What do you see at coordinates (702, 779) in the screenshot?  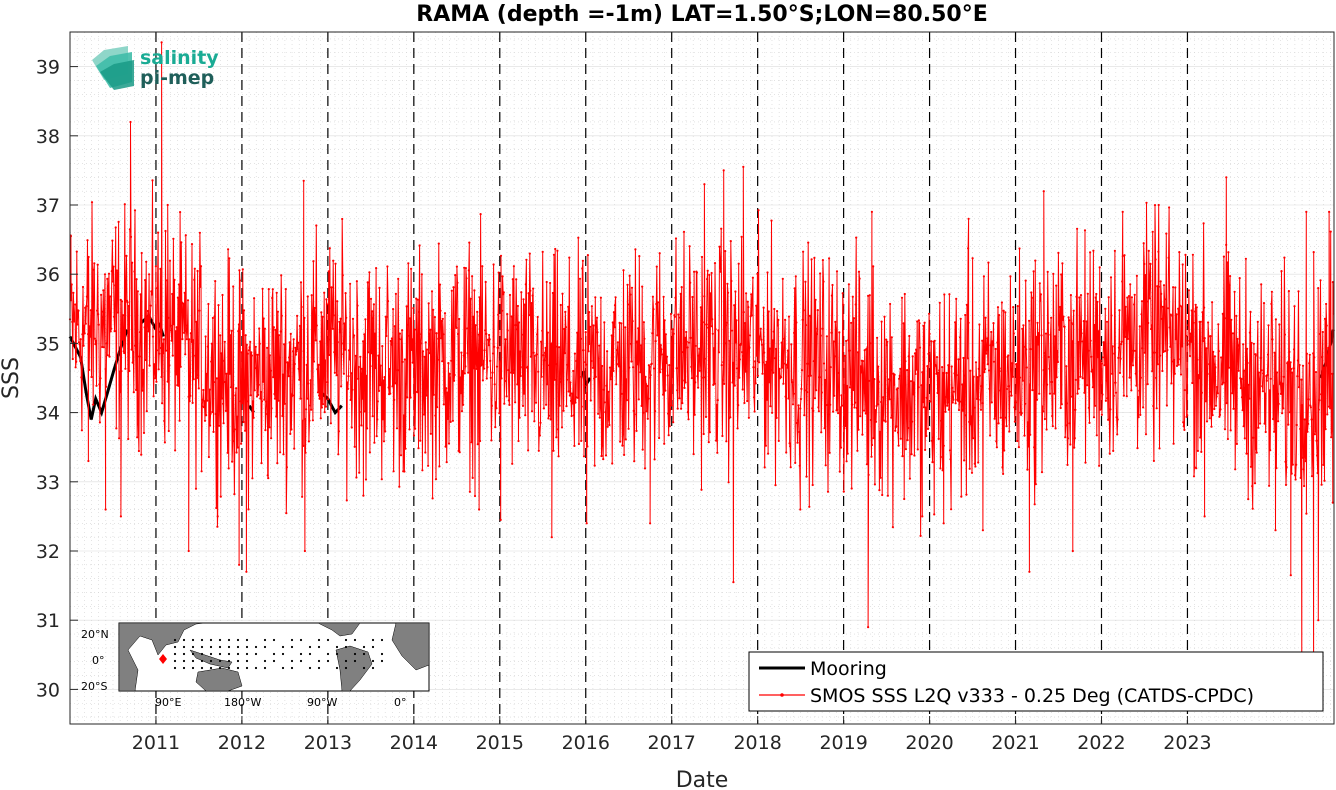 I see `x-axis-label: Date` at bounding box center [702, 779].